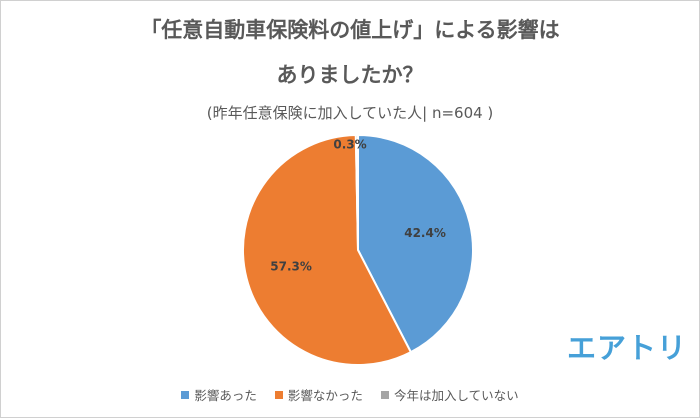 Image resolution: width=700 pixels, height=418 pixels. Describe the element at coordinates (349, 145) in the screenshot. I see `data-label-not-enrolled: 0.3%` at that location.